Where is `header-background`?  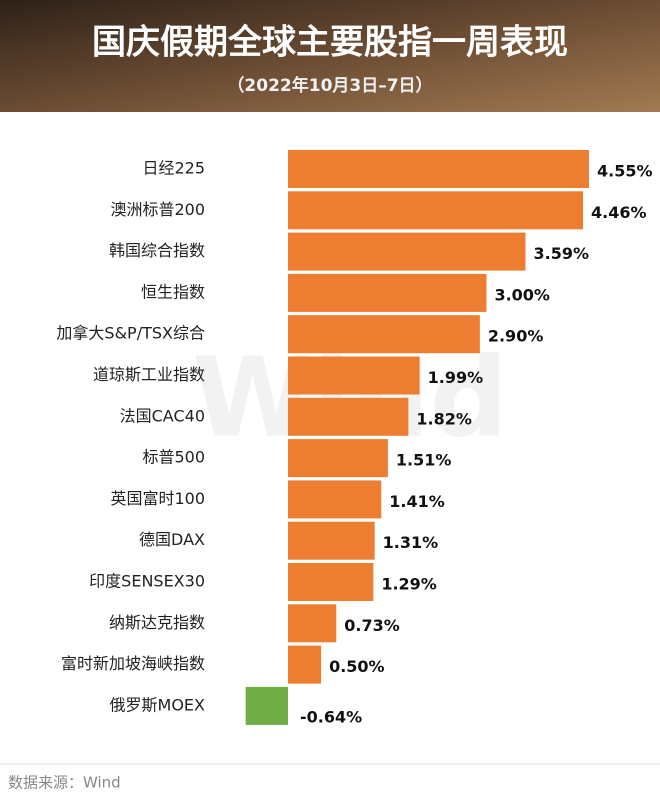
header-background is located at coordinates (330, 56).